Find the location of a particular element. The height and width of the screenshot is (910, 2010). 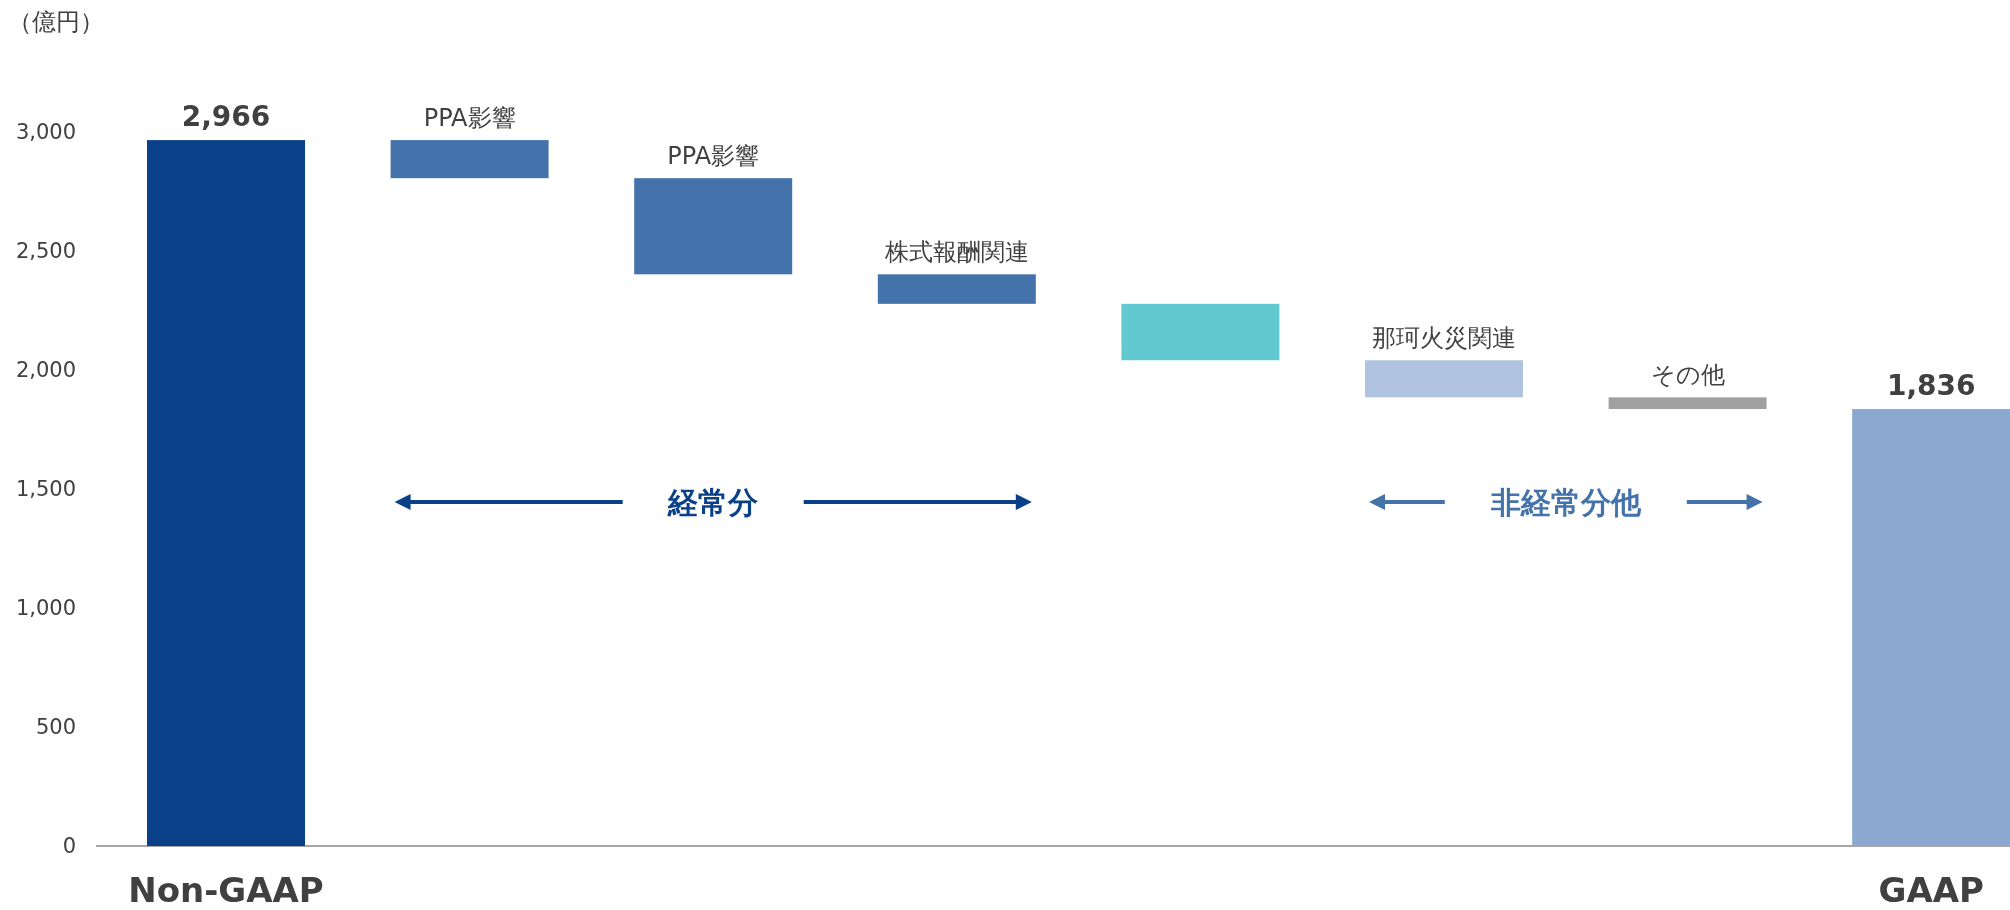

x-tick-label: GAAP is located at coordinates (1931, 890).